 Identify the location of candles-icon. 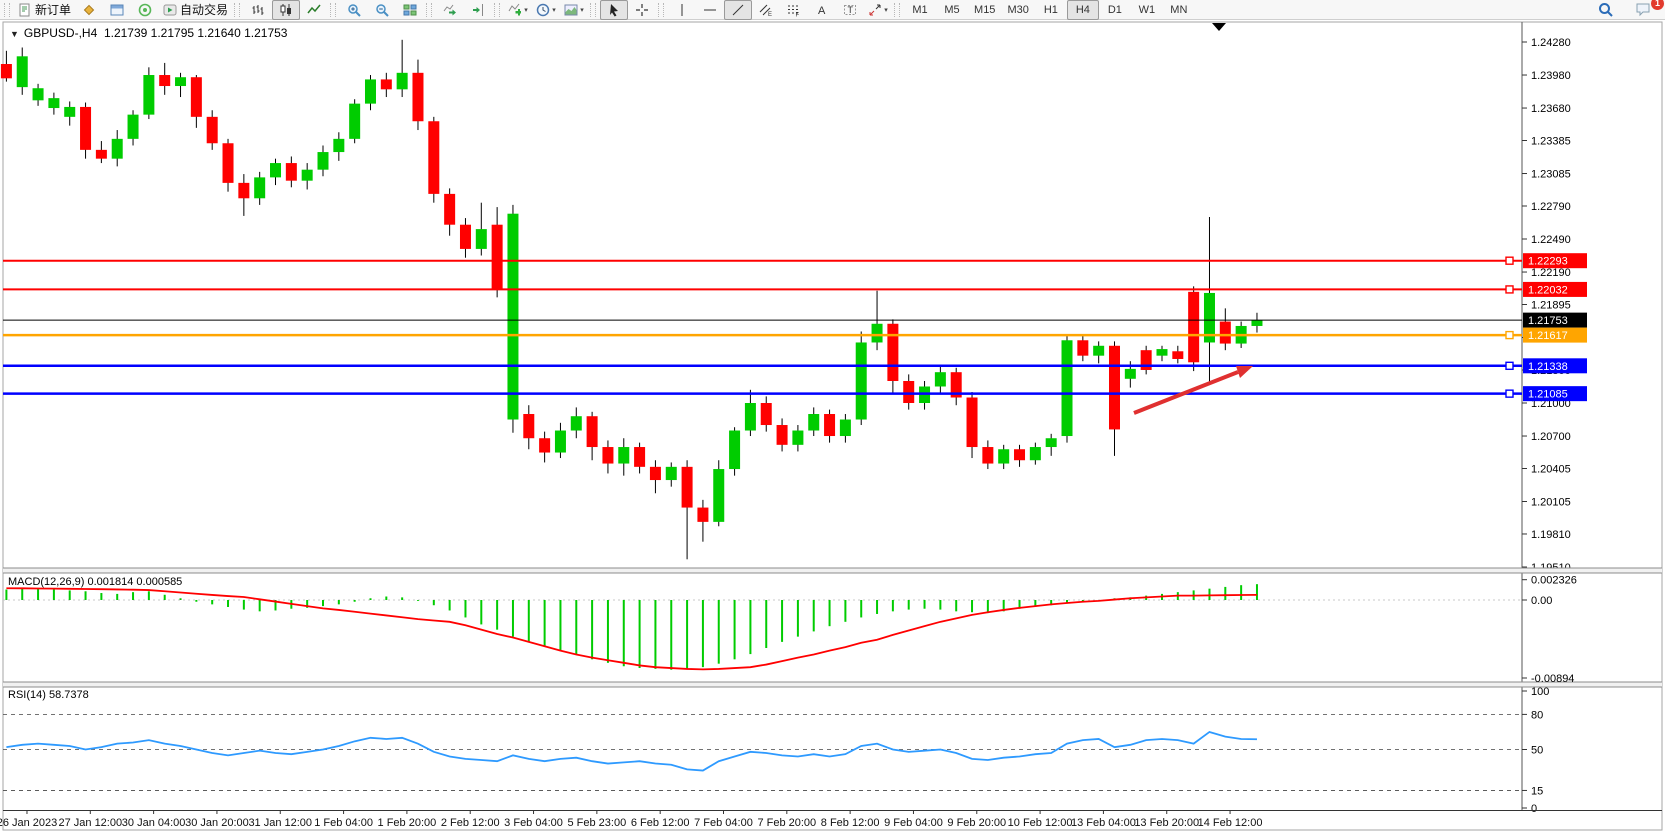
(286, 10).